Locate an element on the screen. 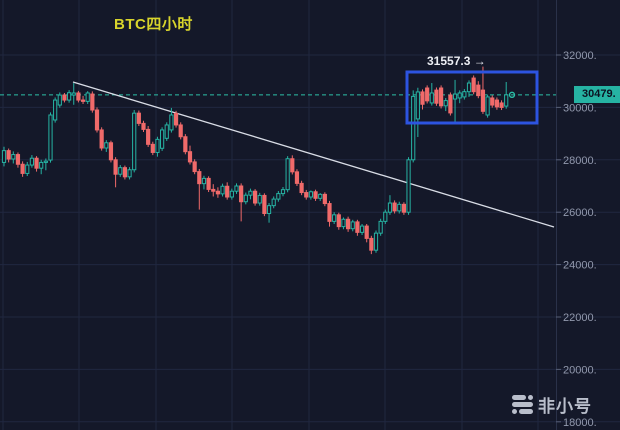 This screenshot has height=430, width=620. y-axis-label: 24000. is located at coordinates (580, 266).